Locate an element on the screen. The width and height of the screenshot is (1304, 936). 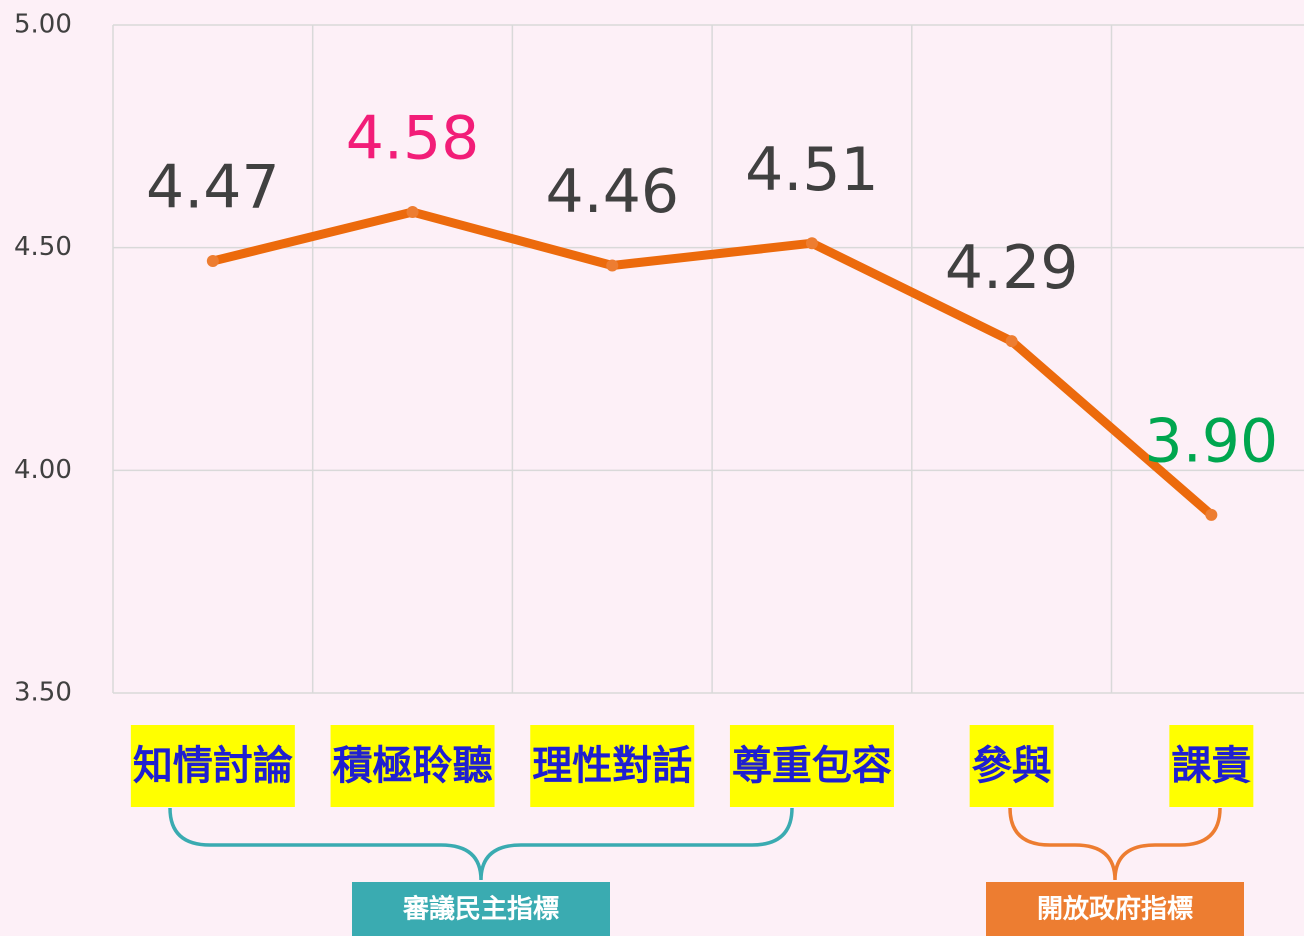
category: 知情討論 is located at coordinates (212, 766).